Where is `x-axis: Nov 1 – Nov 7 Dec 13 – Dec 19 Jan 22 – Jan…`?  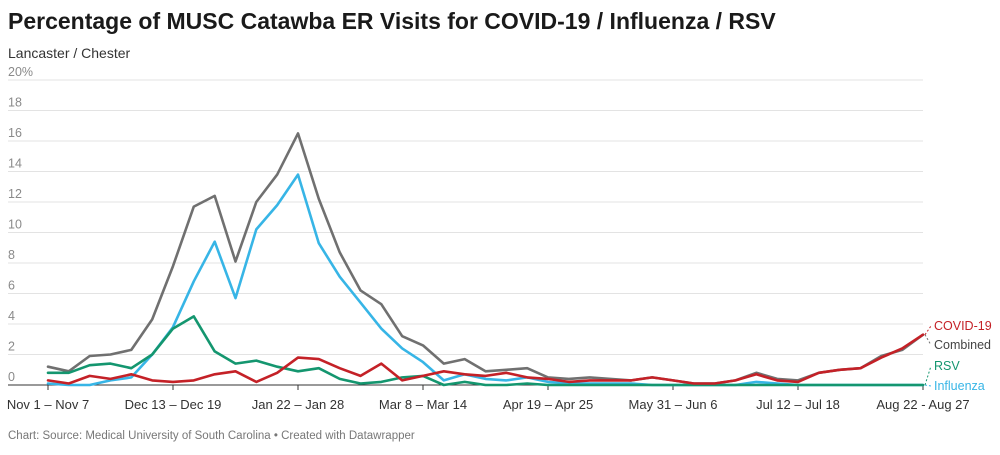
x-axis: Nov 1 – Nov 7 Dec 13 – Dec 19 Jan 22 – Jan… is located at coordinates (488, 398).